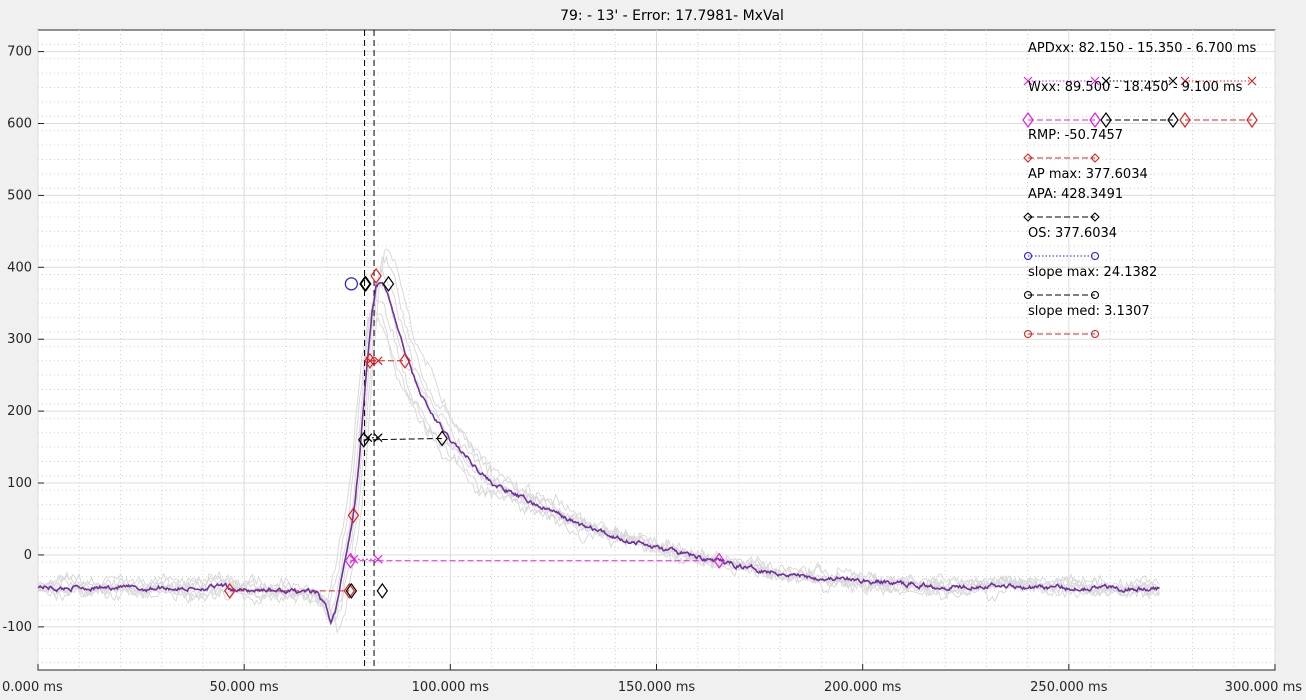 The width and height of the screenshot is (1306, 700). I want to click on y-tick-label: 700, so click(19, 52).